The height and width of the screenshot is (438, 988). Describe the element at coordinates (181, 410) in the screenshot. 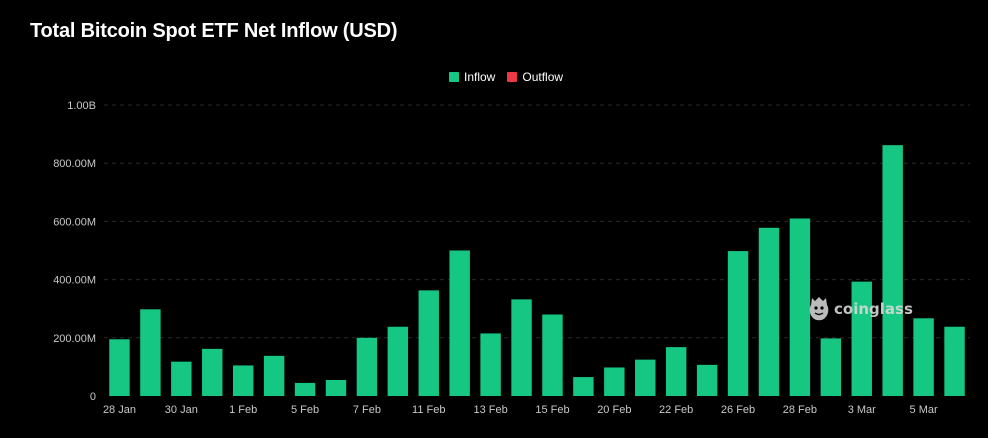

I see `x-tick-label: 30 Jan` at that location.